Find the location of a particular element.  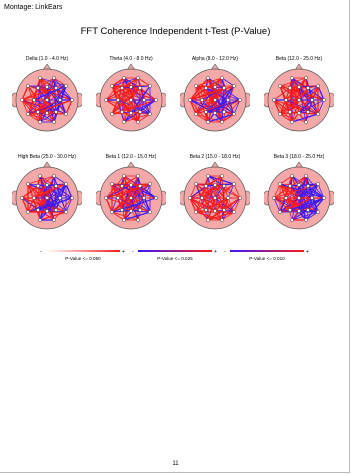

legend-scale: - + P-Value <= 0.050 is located at coordinates (83, 257).